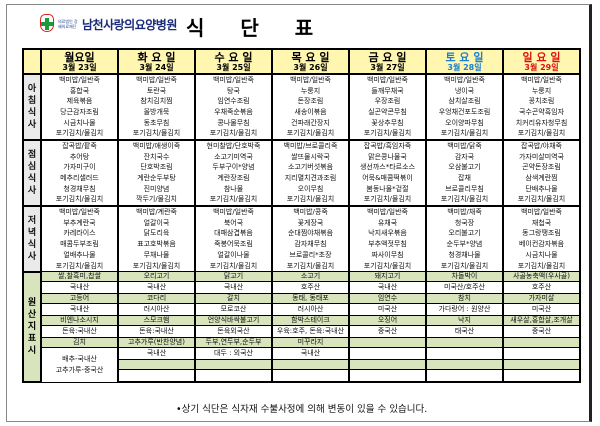 This screenshot has height=426, width=600. What do you see at coordinates (156, 112) in the screenshot?
I see `menu-item: 올방개묵` at bounding box center [156, 112].